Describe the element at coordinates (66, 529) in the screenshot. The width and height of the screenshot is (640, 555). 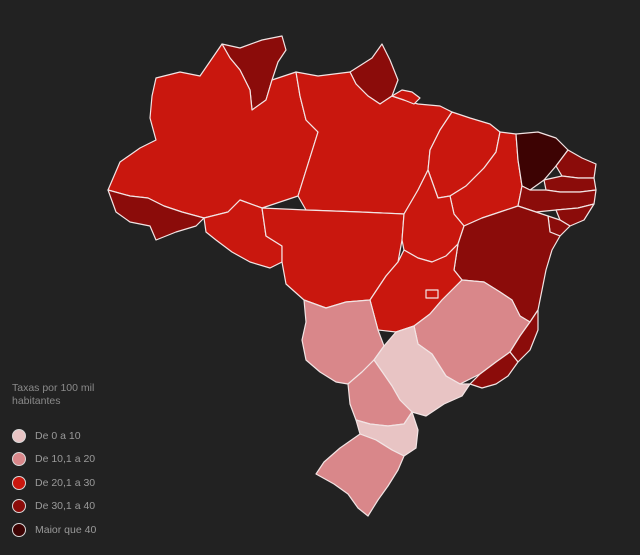
I see `legend-label: Maior que 40` at that location.